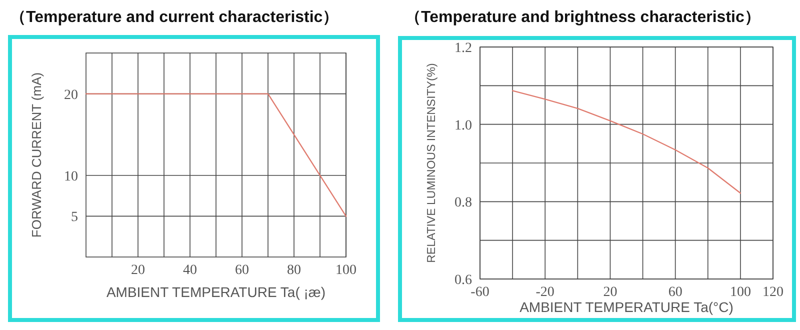 The width and height of the screenshot is (800, 330). Describe the element at coordinates (463, 48) in the screenshot. I see `y-tick-label: 1.2` at that location.